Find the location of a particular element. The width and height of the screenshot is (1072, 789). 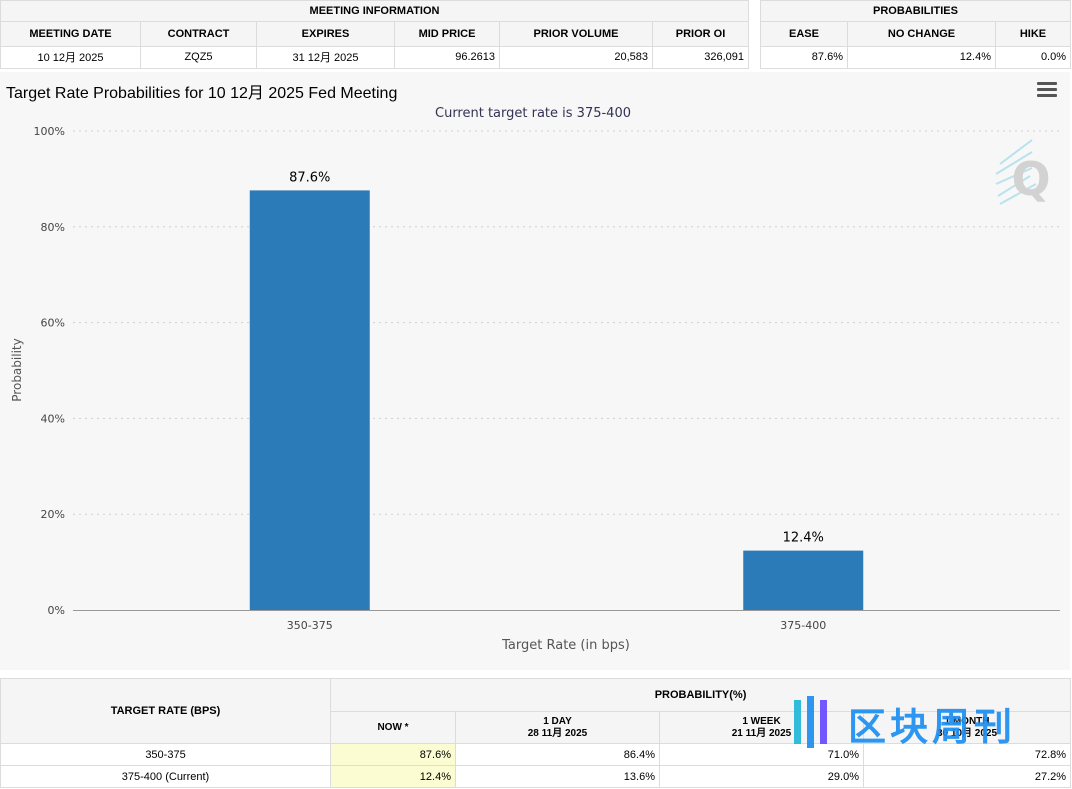

hike-value: 0.0% is located at coordinates (1033, 57).